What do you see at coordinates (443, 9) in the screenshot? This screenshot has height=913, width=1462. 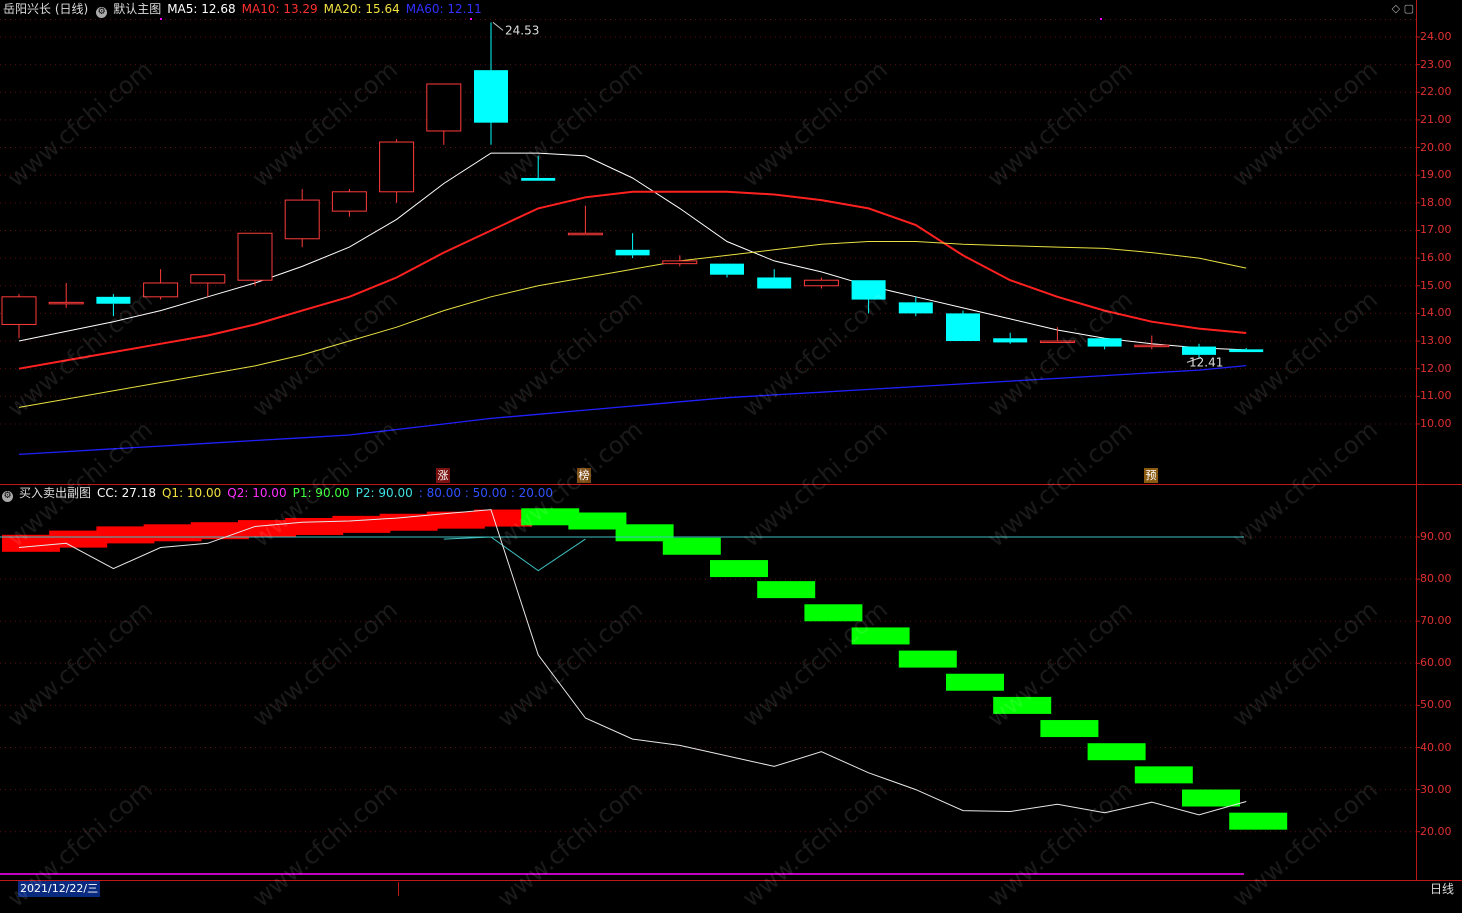 I see `ma60-label: MA60: 12.11` at bounding box center [443, 9].